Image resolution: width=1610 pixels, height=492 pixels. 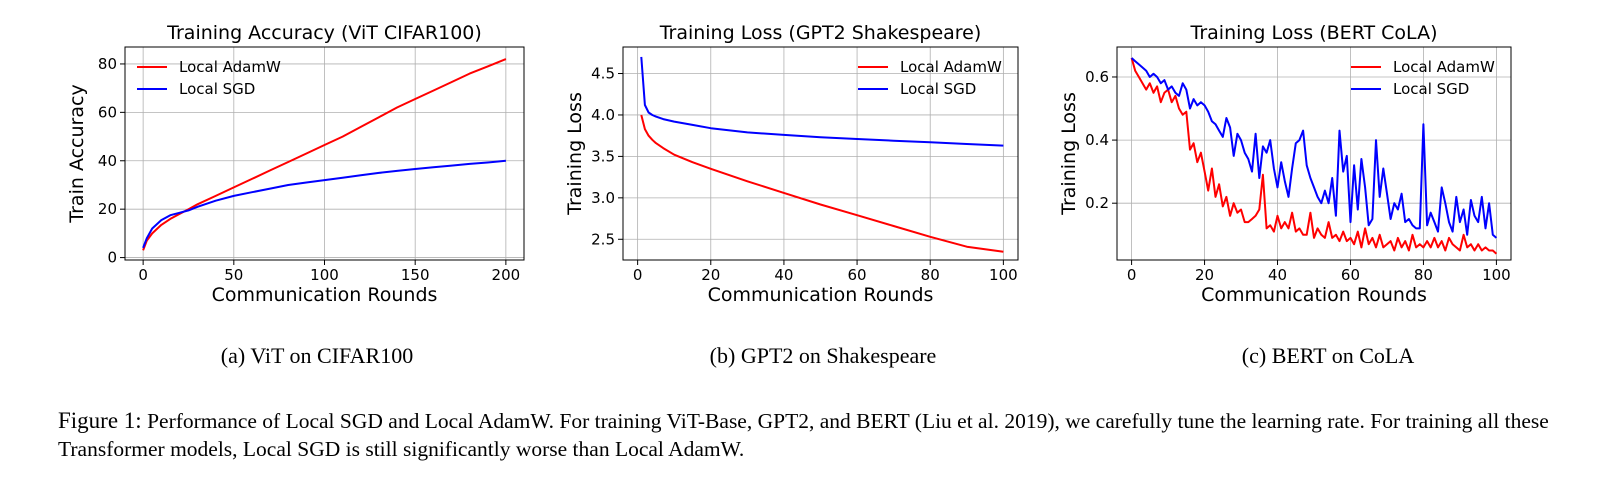 I want to click on y-axis-label: Train Accuracy, so click(x=77, y=153).